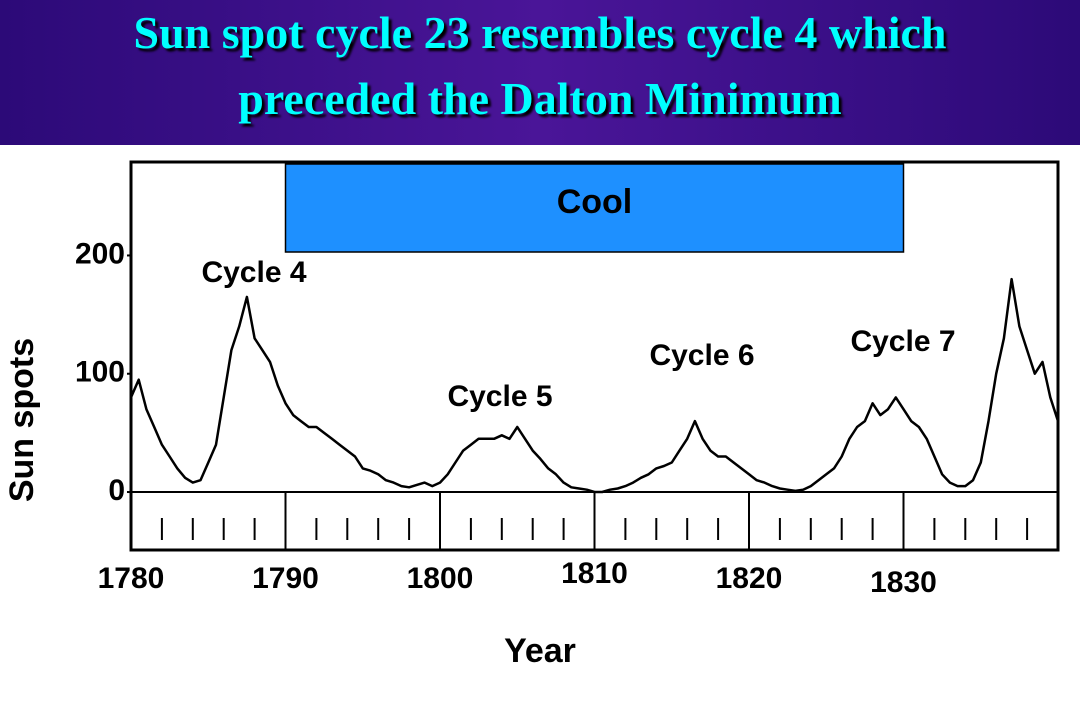  I want to click on cycle-annotation: Cycle 5, so click(499, 396).